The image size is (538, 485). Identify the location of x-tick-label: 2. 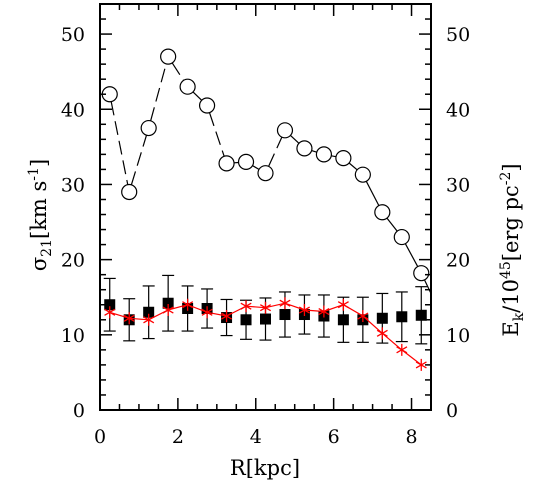
(178, 437).